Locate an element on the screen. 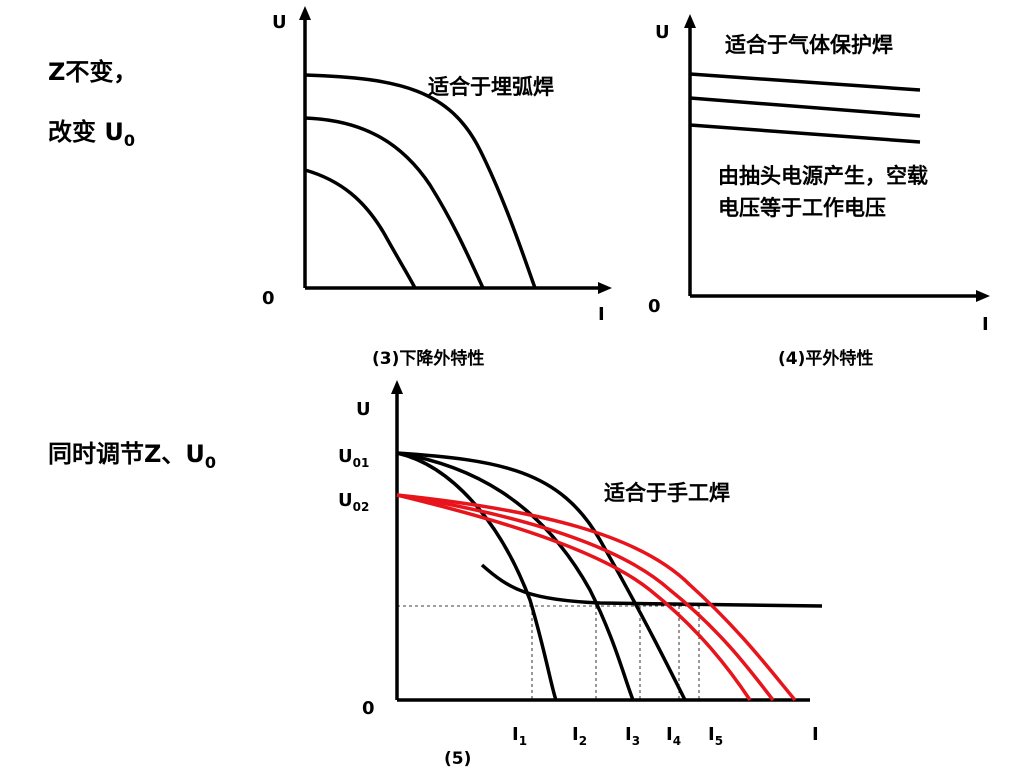  sub-label: U02 is located at coordinates (353, 502).